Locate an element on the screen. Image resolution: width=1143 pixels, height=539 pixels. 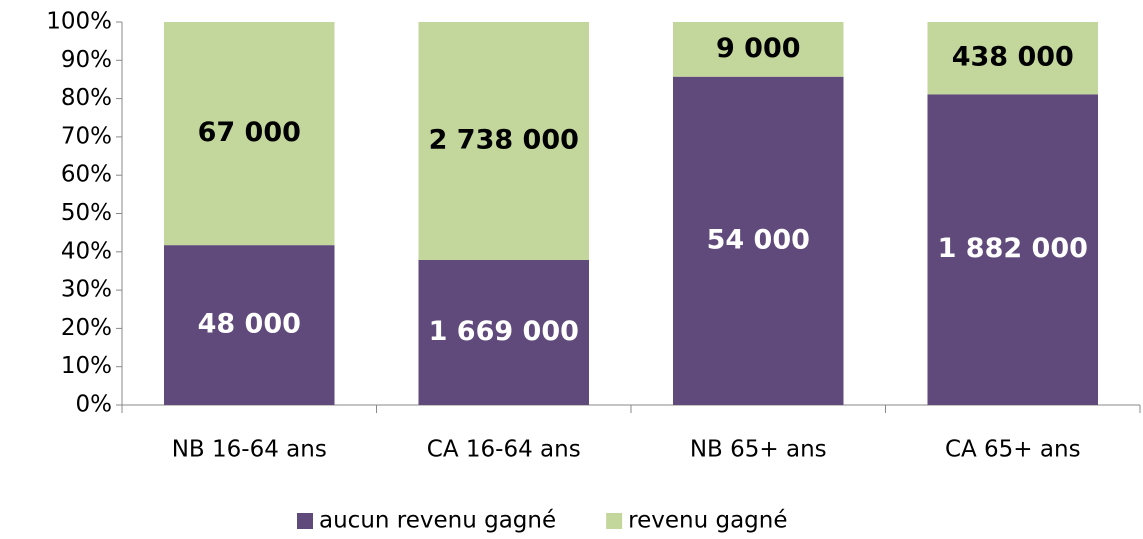
x-tick-label: CA 16-64 ans is located at coordinates (504, 450).